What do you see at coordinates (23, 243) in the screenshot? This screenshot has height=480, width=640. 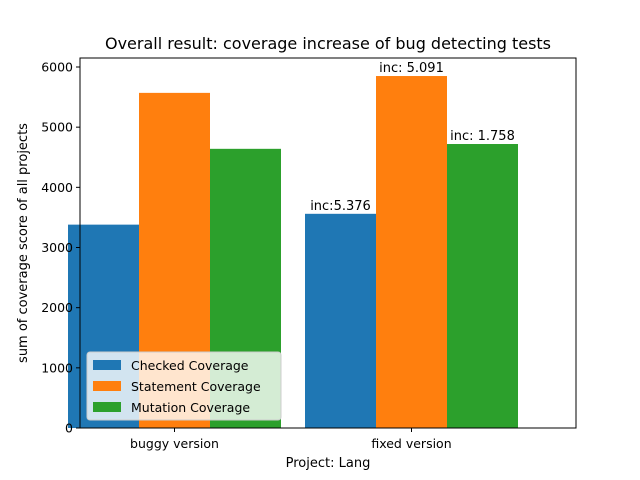 I see `y-axis-label: sum of coverage score of all projects` at bounding box center [23, 243].